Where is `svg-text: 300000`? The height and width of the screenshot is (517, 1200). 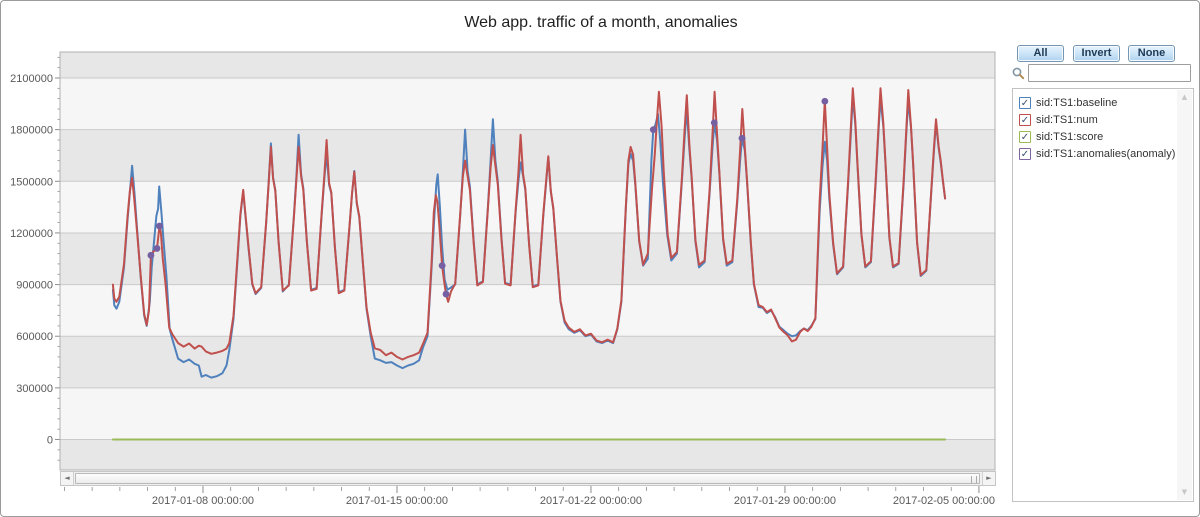 svg-text: 300000 is located at coordinates (34, 389).